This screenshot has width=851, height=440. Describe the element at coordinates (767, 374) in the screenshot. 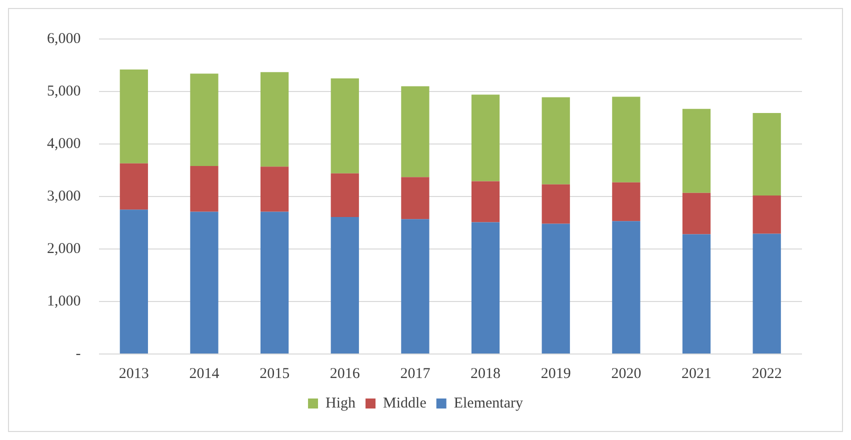

I see `x-tick-label: 2022` at that location.